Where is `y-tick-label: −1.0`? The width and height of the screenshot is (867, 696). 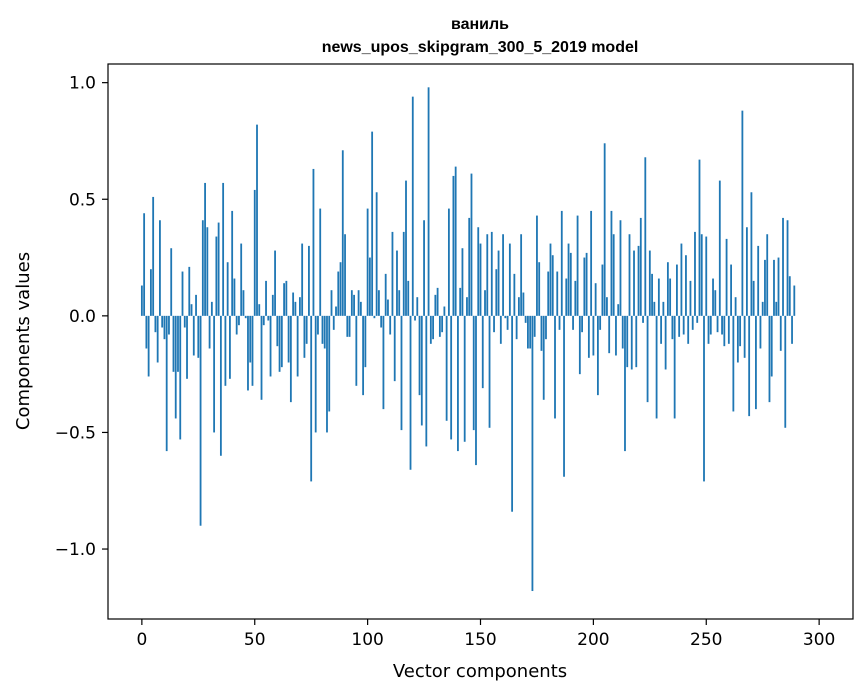 y-tick-label: −1.0 is located at coordinates (75, 550).